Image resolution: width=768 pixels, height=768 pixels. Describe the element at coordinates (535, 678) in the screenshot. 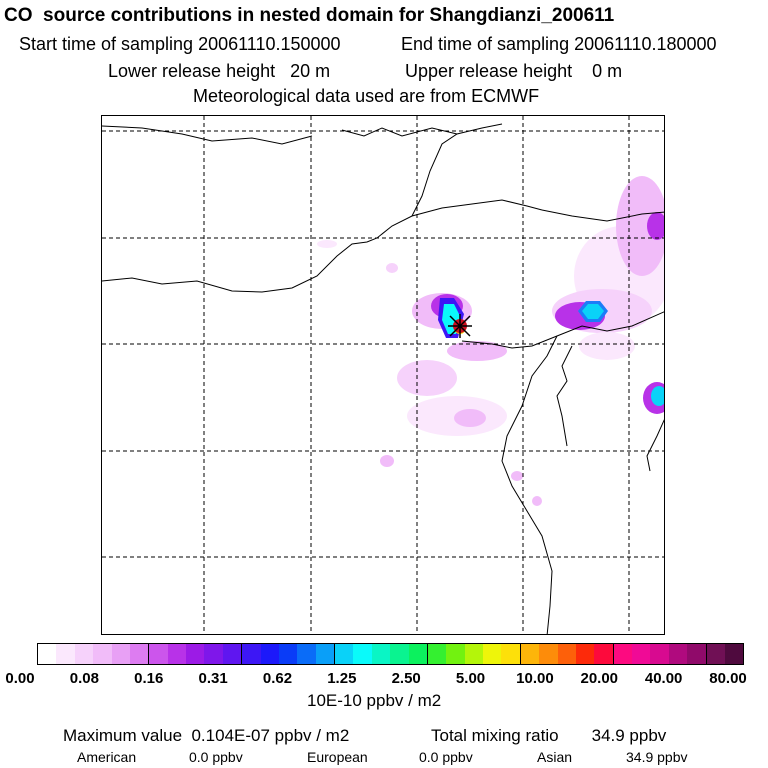

I see `colorbar-tick-label: 10.00` at that location.